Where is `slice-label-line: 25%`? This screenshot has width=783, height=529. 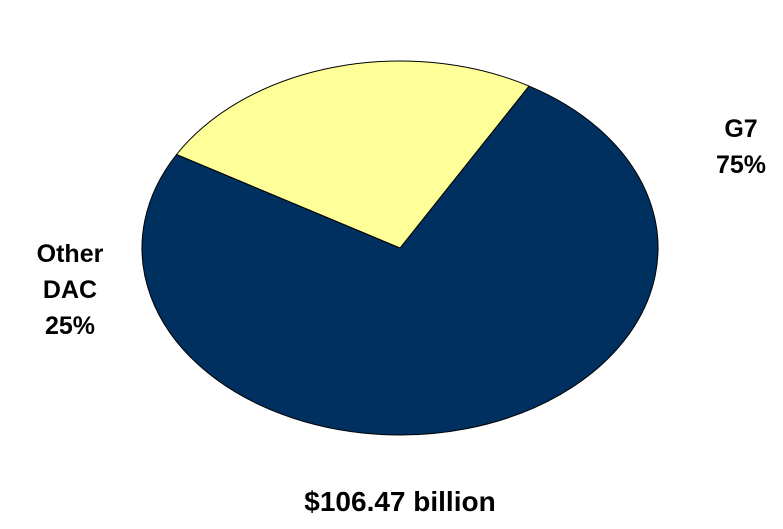
slice-label-line: 25% is located at coordinates (70, 326).